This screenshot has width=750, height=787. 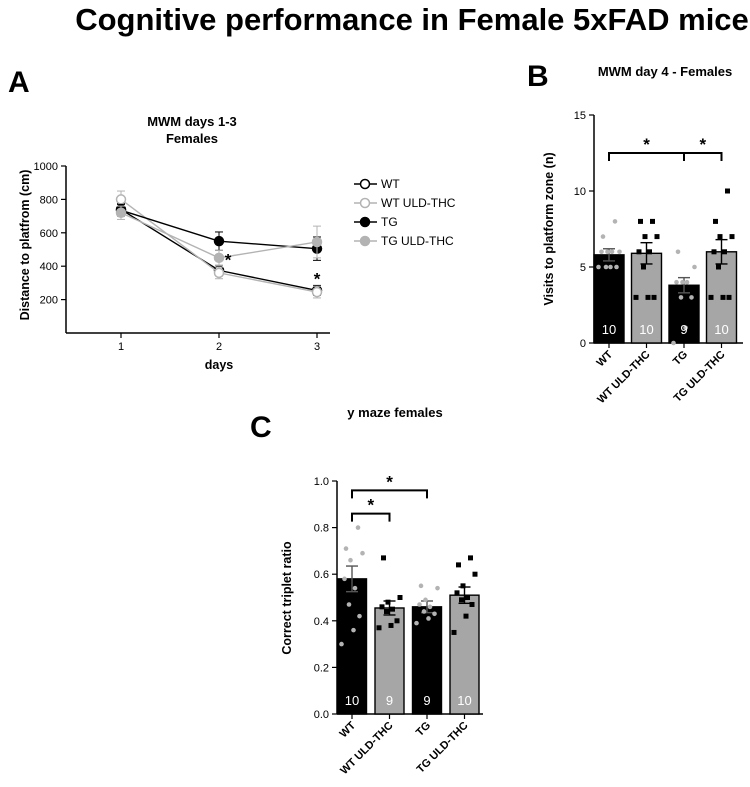 What do you see at coordinates (605, 358) in the screenshot?
I see `panel-b-category-label: WT` at bounding box center [605, 358].